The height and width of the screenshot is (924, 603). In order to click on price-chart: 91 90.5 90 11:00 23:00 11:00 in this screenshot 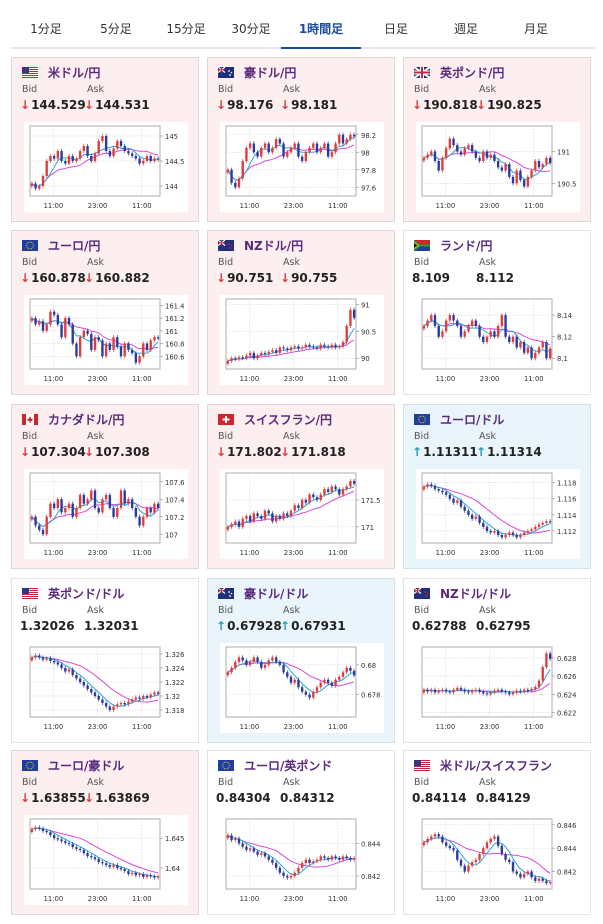, I will do `click(302, 340)`.